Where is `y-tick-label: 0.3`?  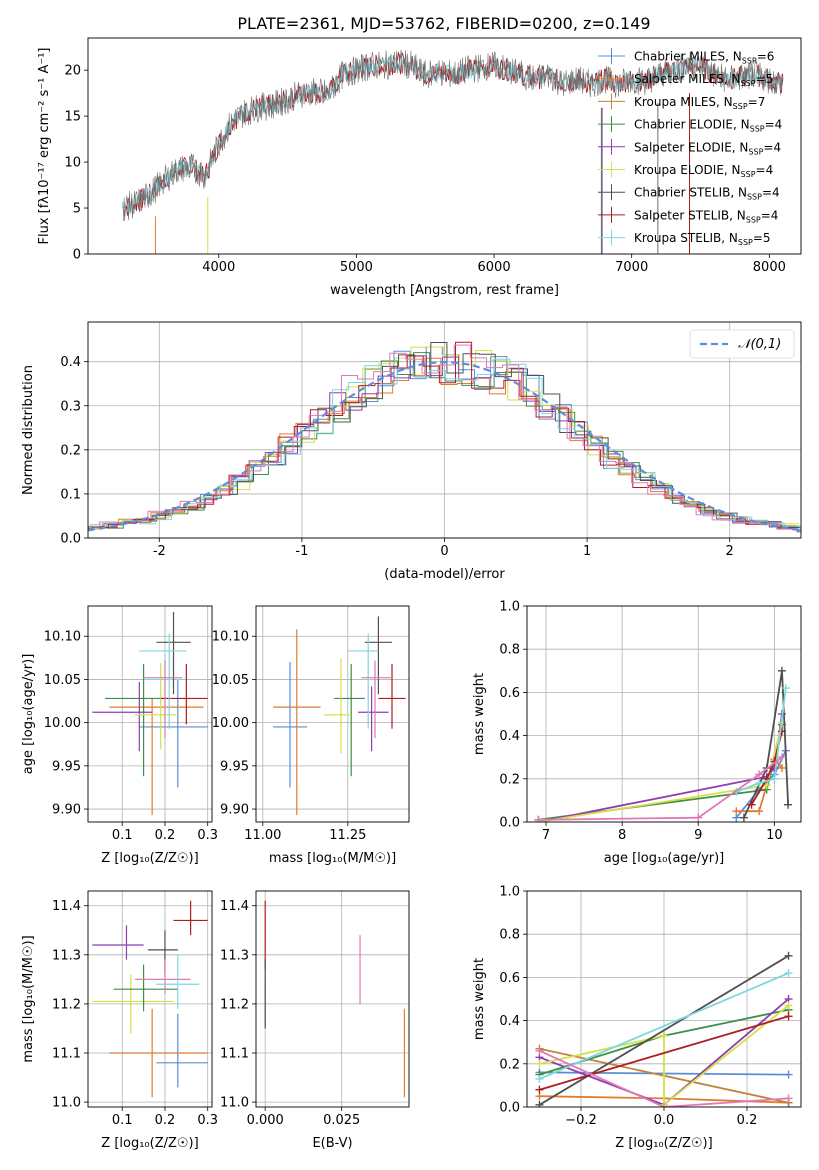 y-tick-label: 0.3 is located at coordinates (70, 406).